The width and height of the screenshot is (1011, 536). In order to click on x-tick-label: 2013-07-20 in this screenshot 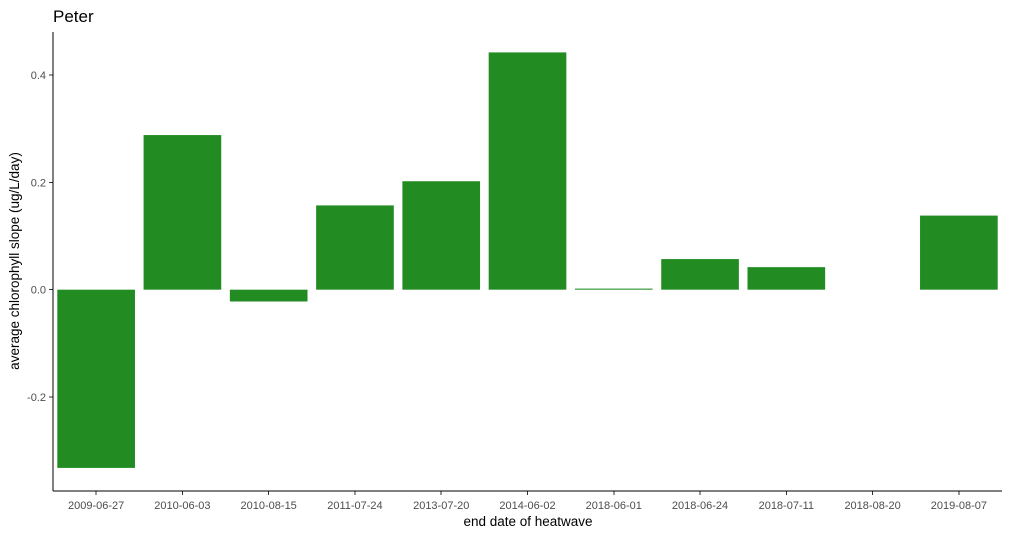, I will do `click(441, 506)`.